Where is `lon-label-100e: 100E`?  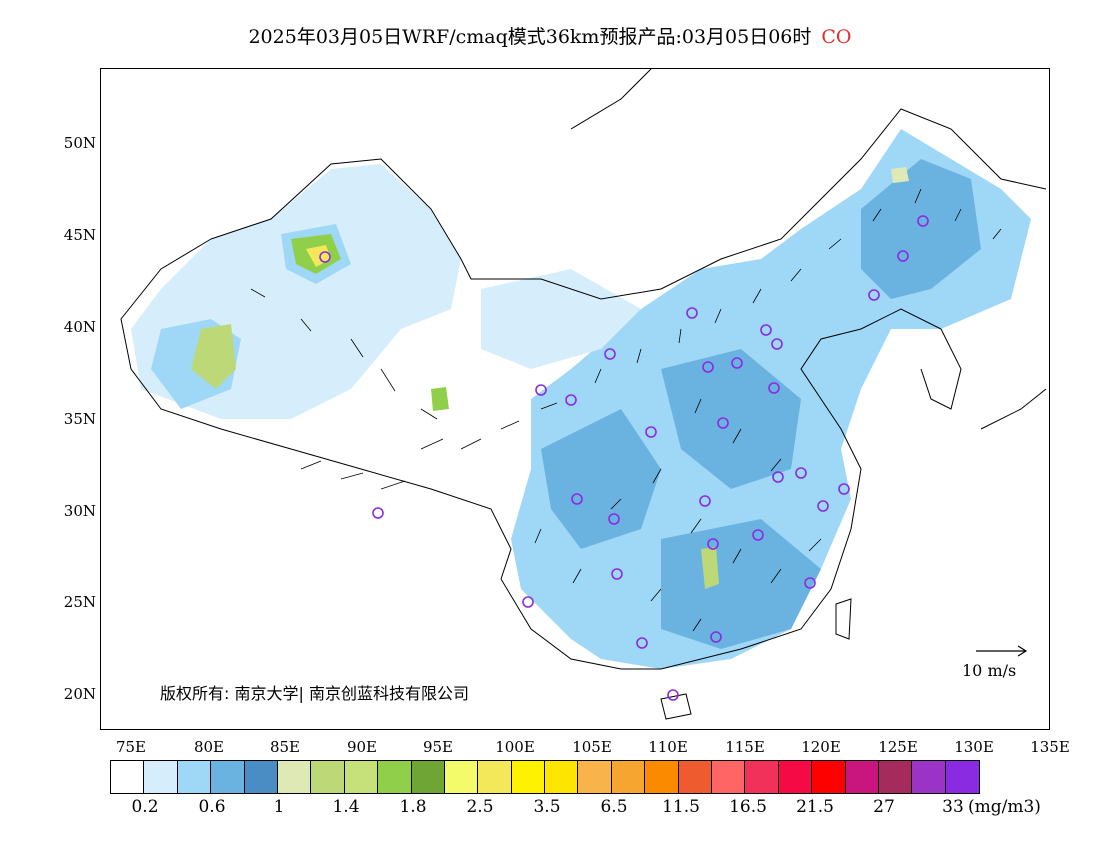 lon-label-100e: 100E is located at coordinates (515, 747).